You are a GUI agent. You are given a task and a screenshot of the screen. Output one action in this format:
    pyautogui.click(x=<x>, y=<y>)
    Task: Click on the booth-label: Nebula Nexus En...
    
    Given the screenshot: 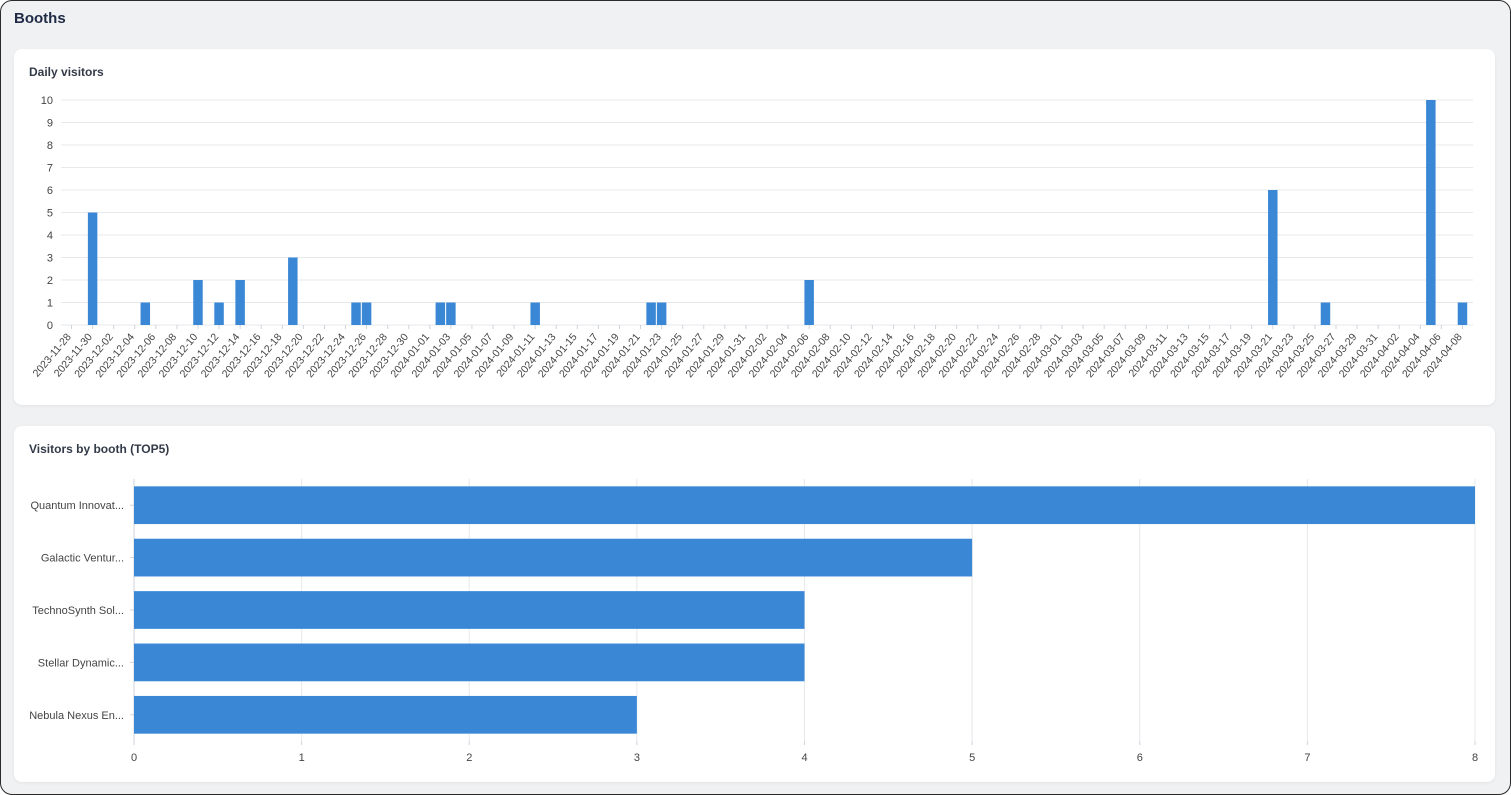 What is the action you would take?
    pyautogui.click(x=76, y=716)
    